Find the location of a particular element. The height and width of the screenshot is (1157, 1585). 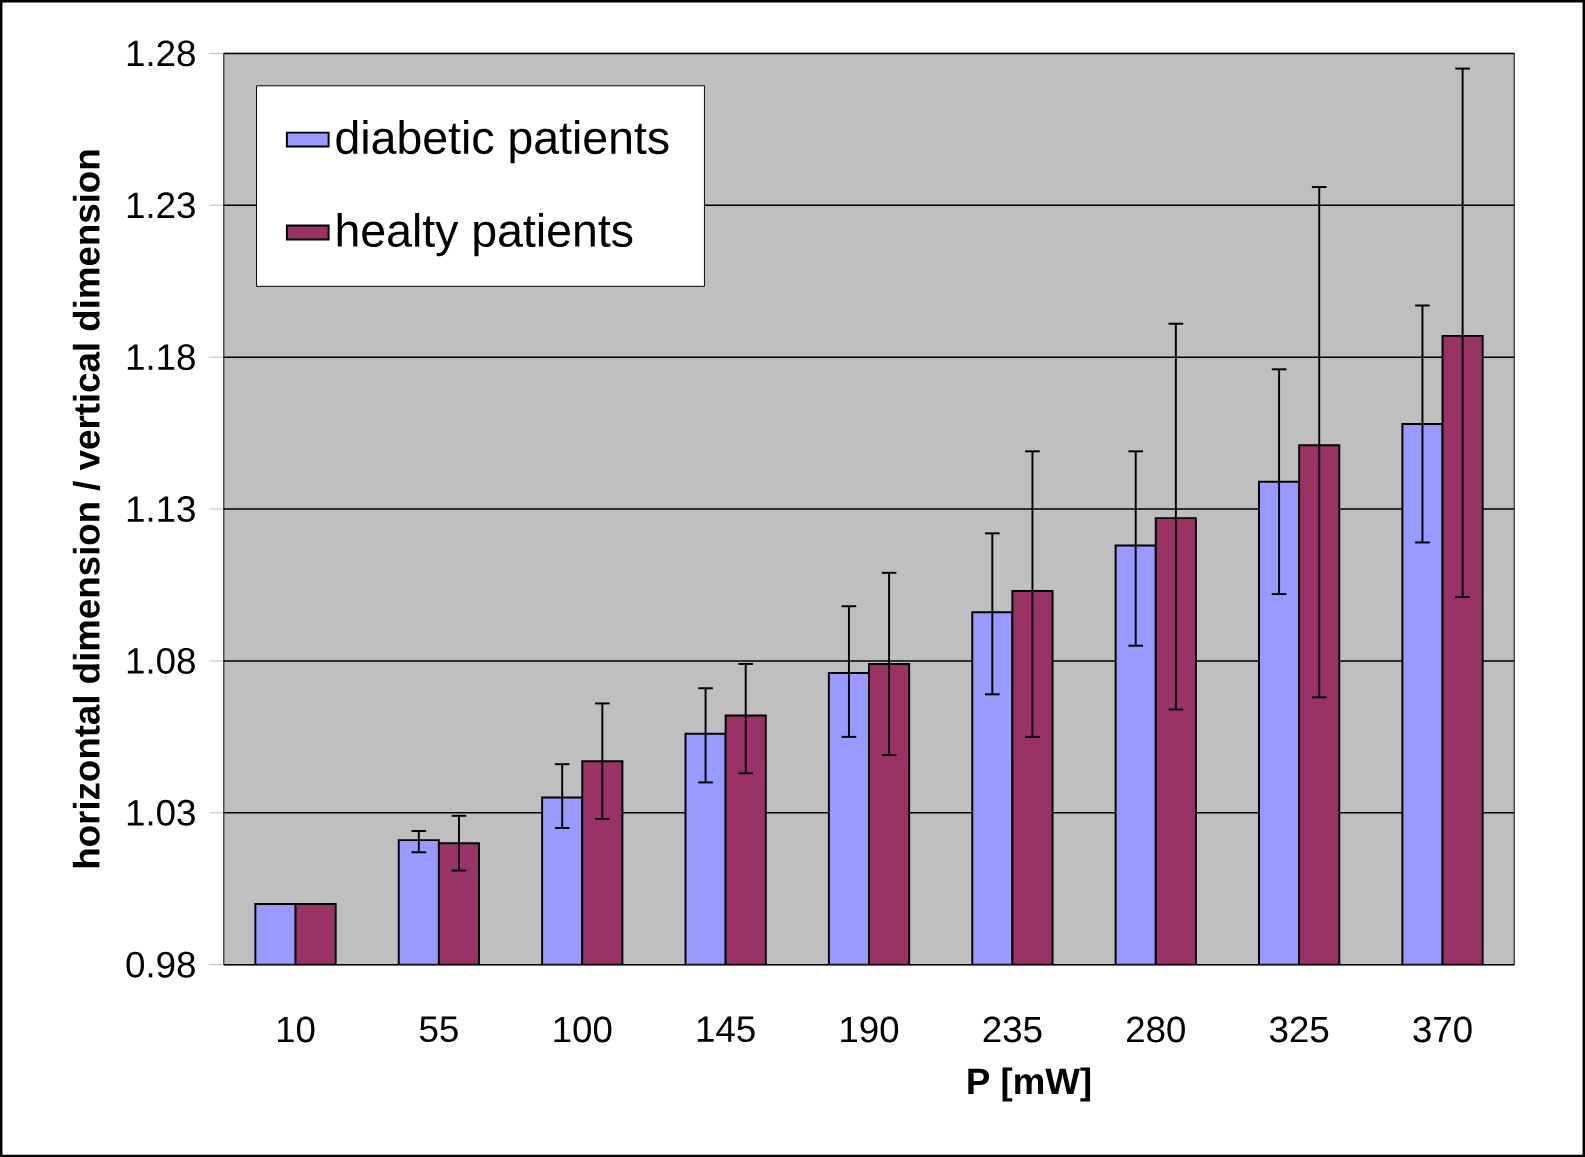

y-tick-label: 1.23 is located at coordinates (161, 205).